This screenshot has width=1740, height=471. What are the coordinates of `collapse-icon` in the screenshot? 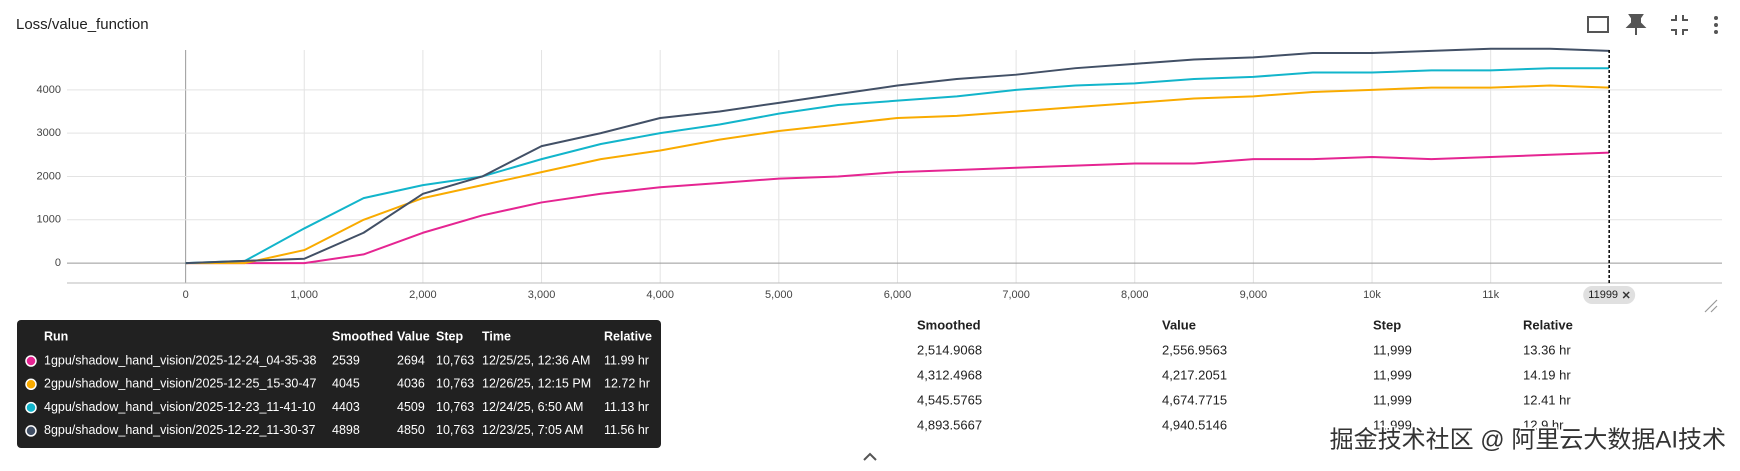 It's located at (1679, 25).